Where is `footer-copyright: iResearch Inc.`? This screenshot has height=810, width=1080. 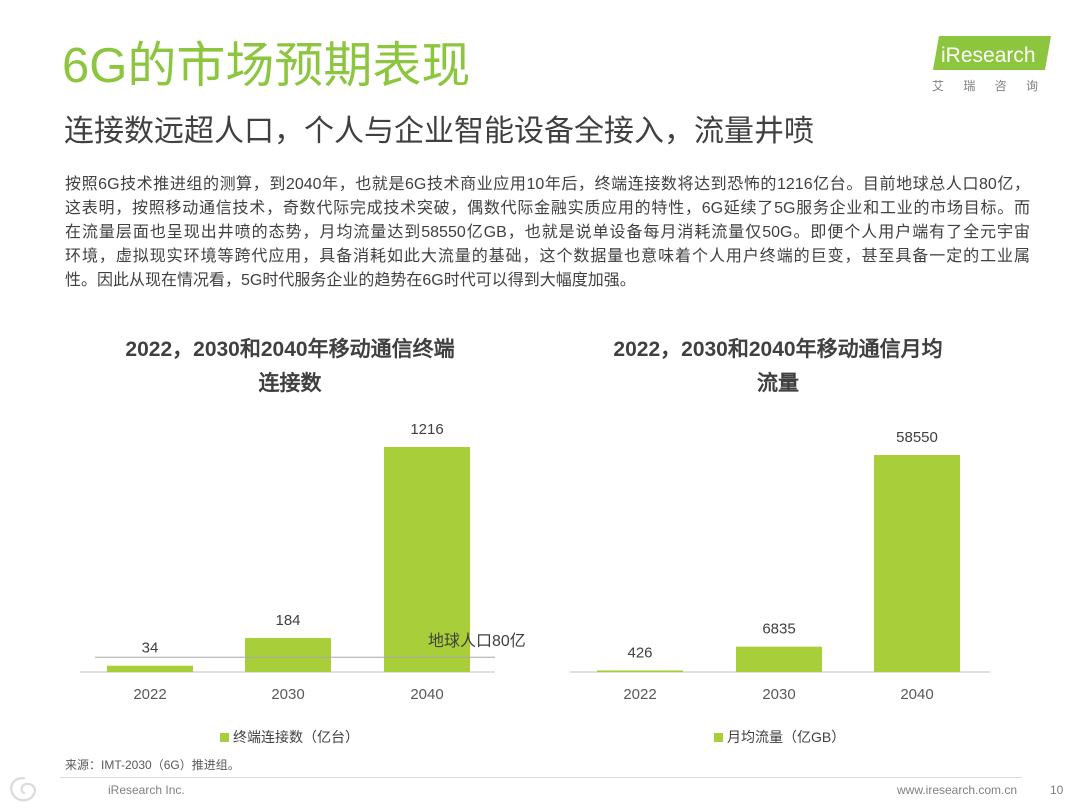
footer-copyright: iResearch Inc. is located at coordinates (146, 790).